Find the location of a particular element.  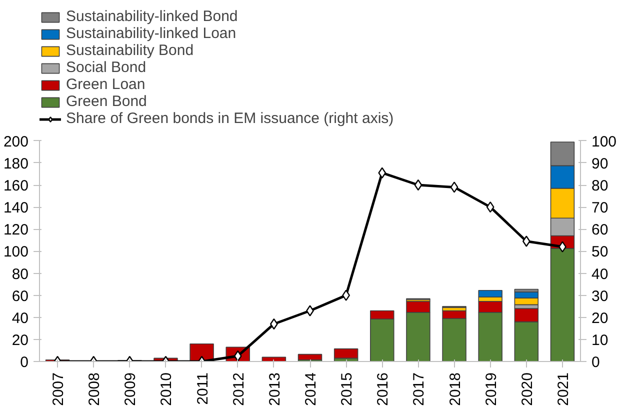

y2-tick-label: 40 is located at coordinates (600, 274).